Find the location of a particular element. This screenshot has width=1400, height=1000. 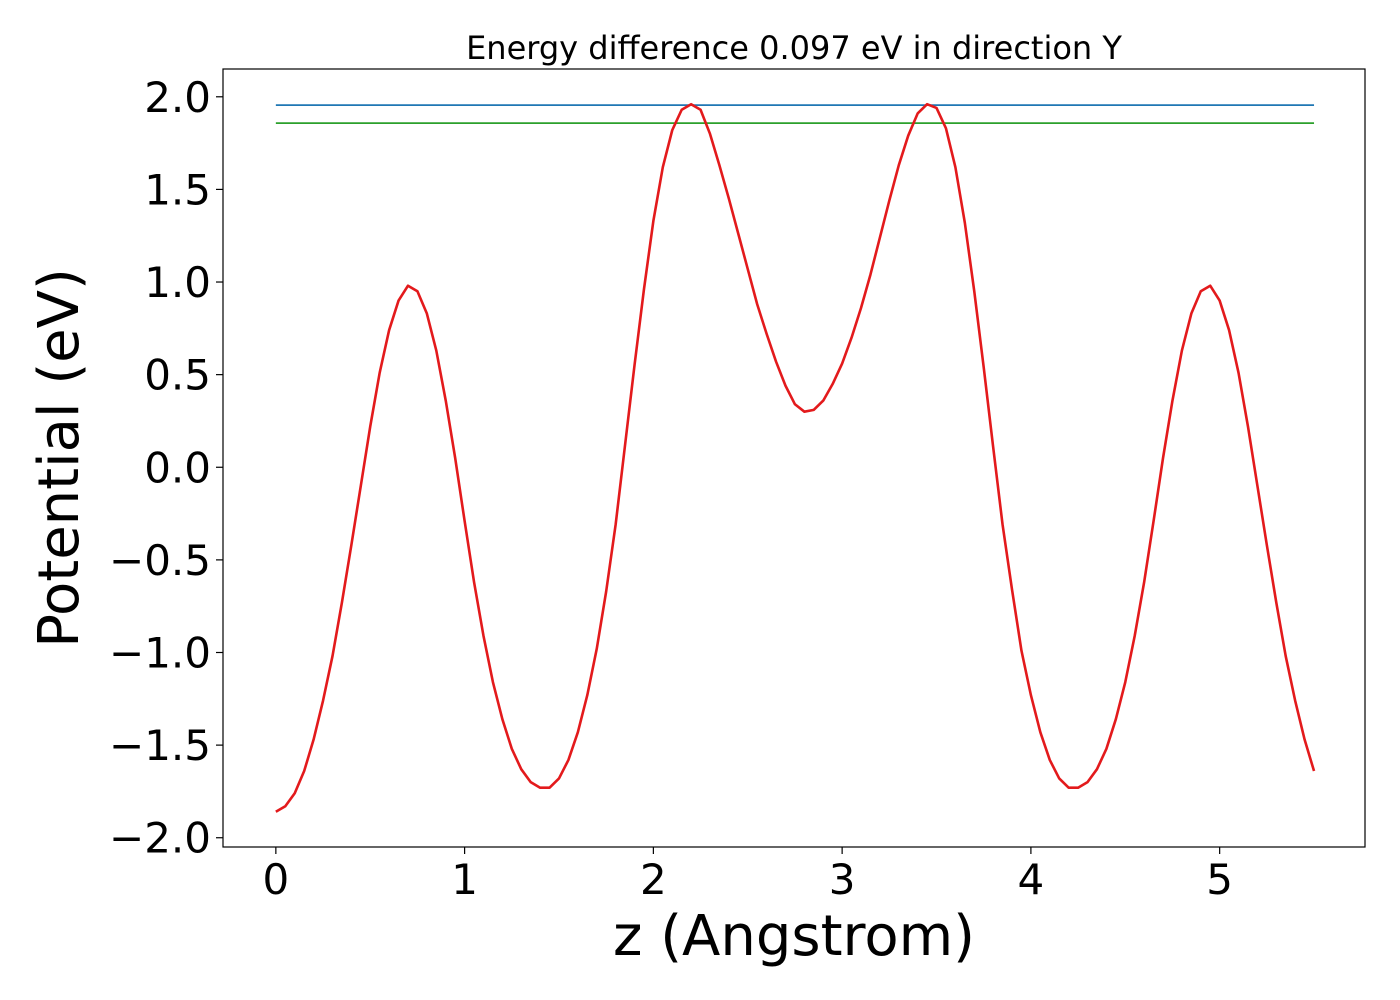

y-tick-label: 0.0 is located at coordinates (177, 467).